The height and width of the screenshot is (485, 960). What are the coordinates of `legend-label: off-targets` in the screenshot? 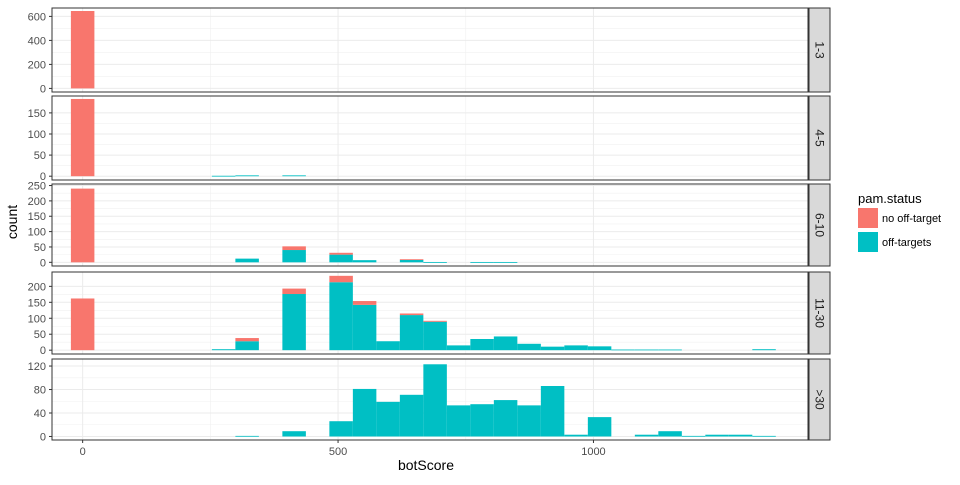 It's located at (907, 243).